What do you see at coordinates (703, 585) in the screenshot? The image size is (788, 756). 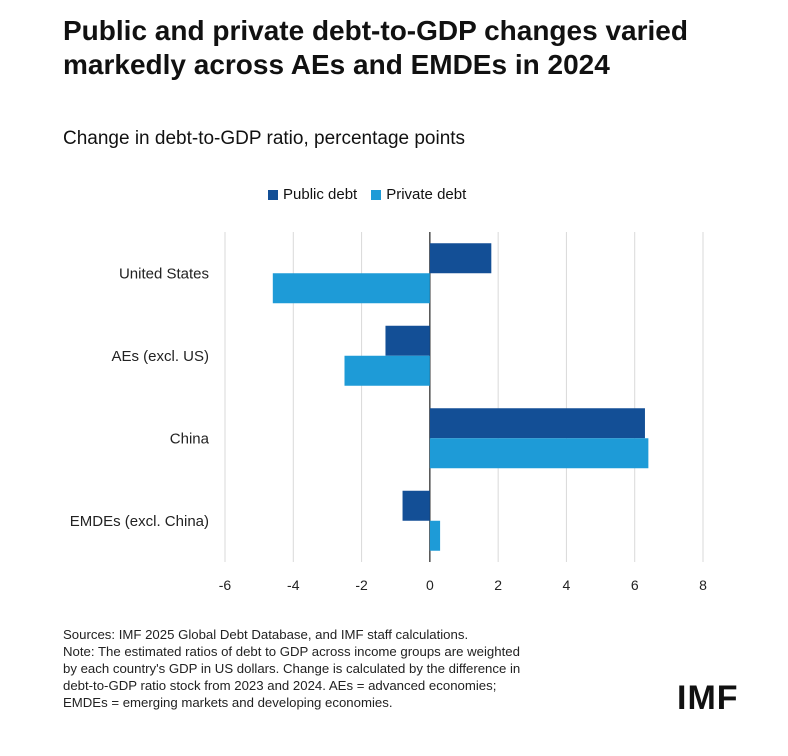 I see `x-tick-label: 8` at bounding box center [703, 585].